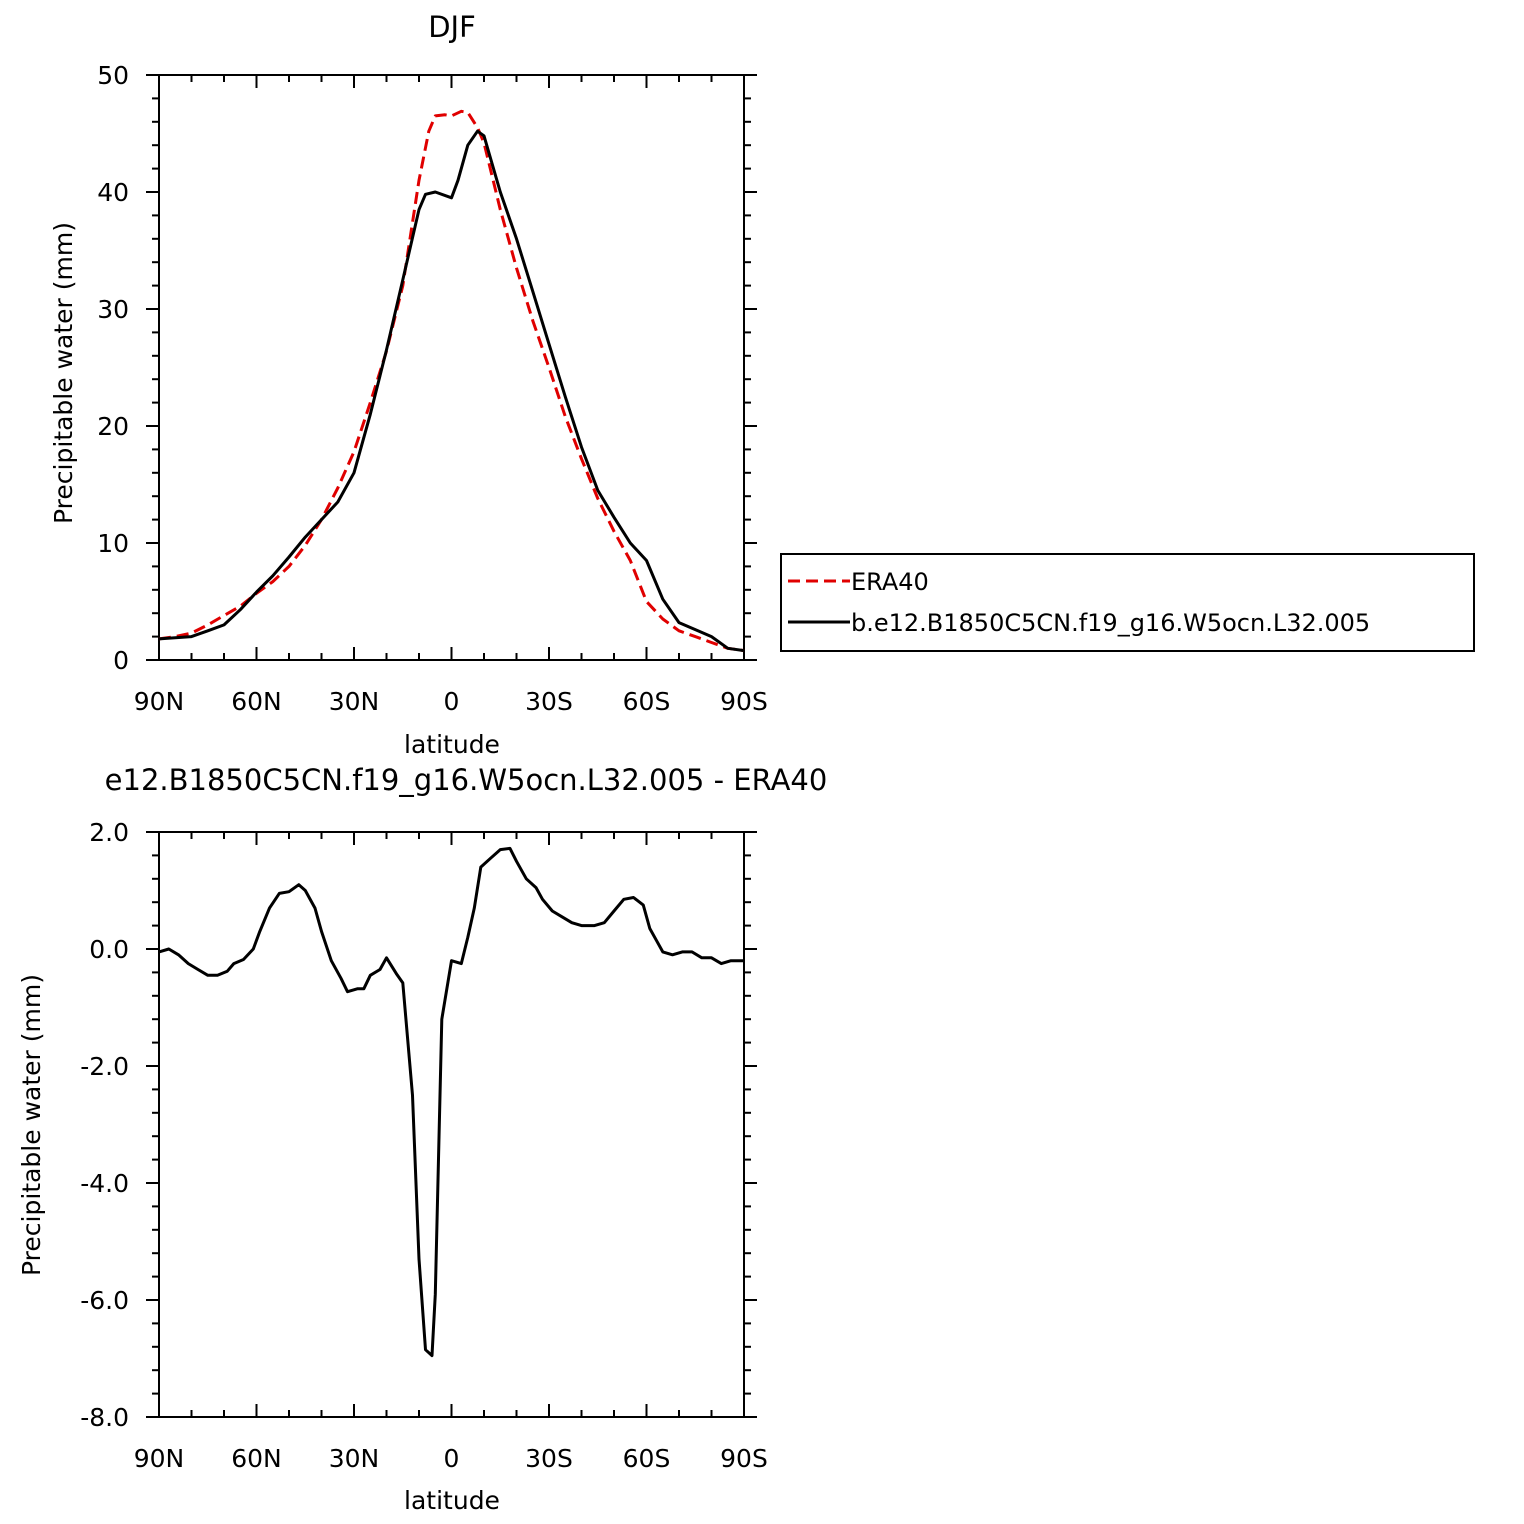  I want to click on bottom-y-tick-label: -2.0, so click(104, 1066).